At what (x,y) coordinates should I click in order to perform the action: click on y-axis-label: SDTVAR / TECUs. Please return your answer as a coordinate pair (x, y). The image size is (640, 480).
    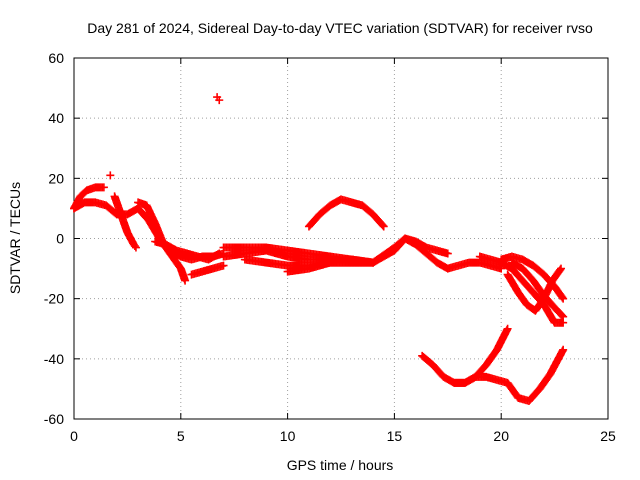
    Looking at the image, I should click on (15, 238).